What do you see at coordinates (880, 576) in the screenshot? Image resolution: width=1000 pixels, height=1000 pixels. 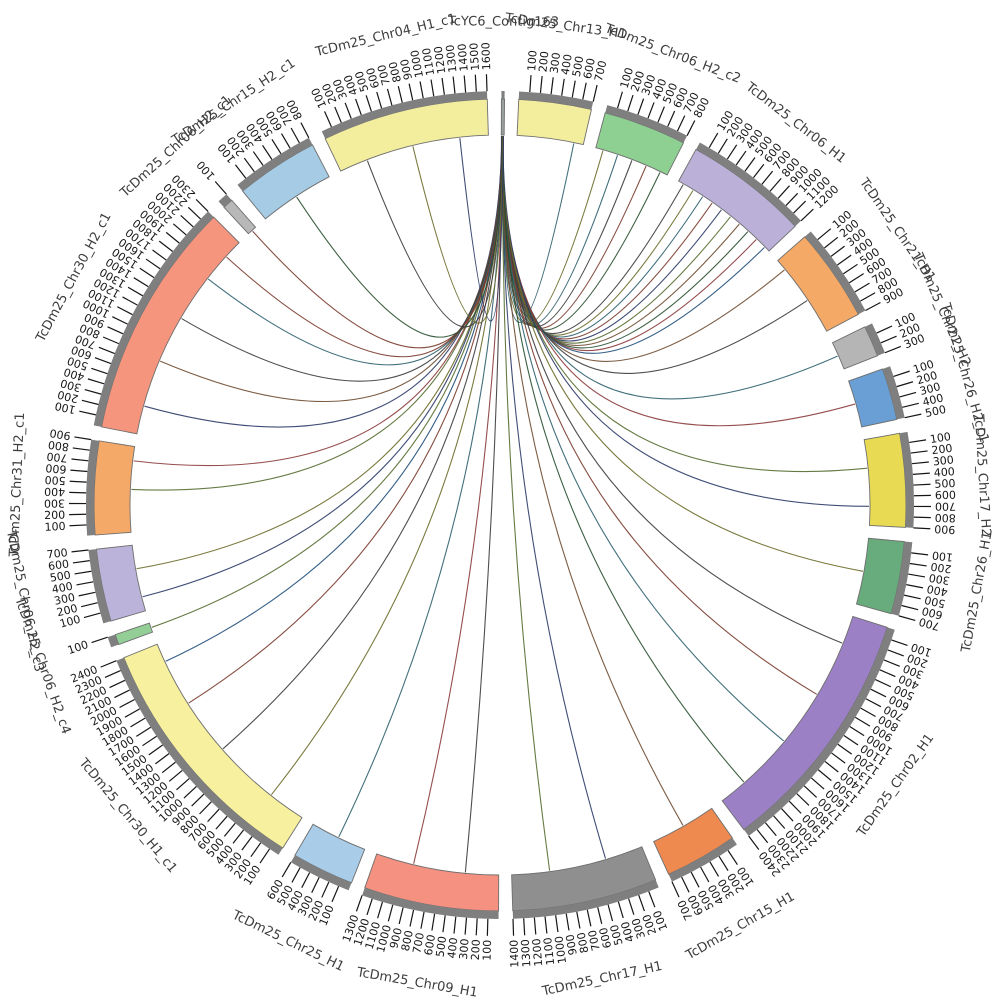 I see `segment-band-TcDm25_Chr26_H1` at bounding box center [880, 576].